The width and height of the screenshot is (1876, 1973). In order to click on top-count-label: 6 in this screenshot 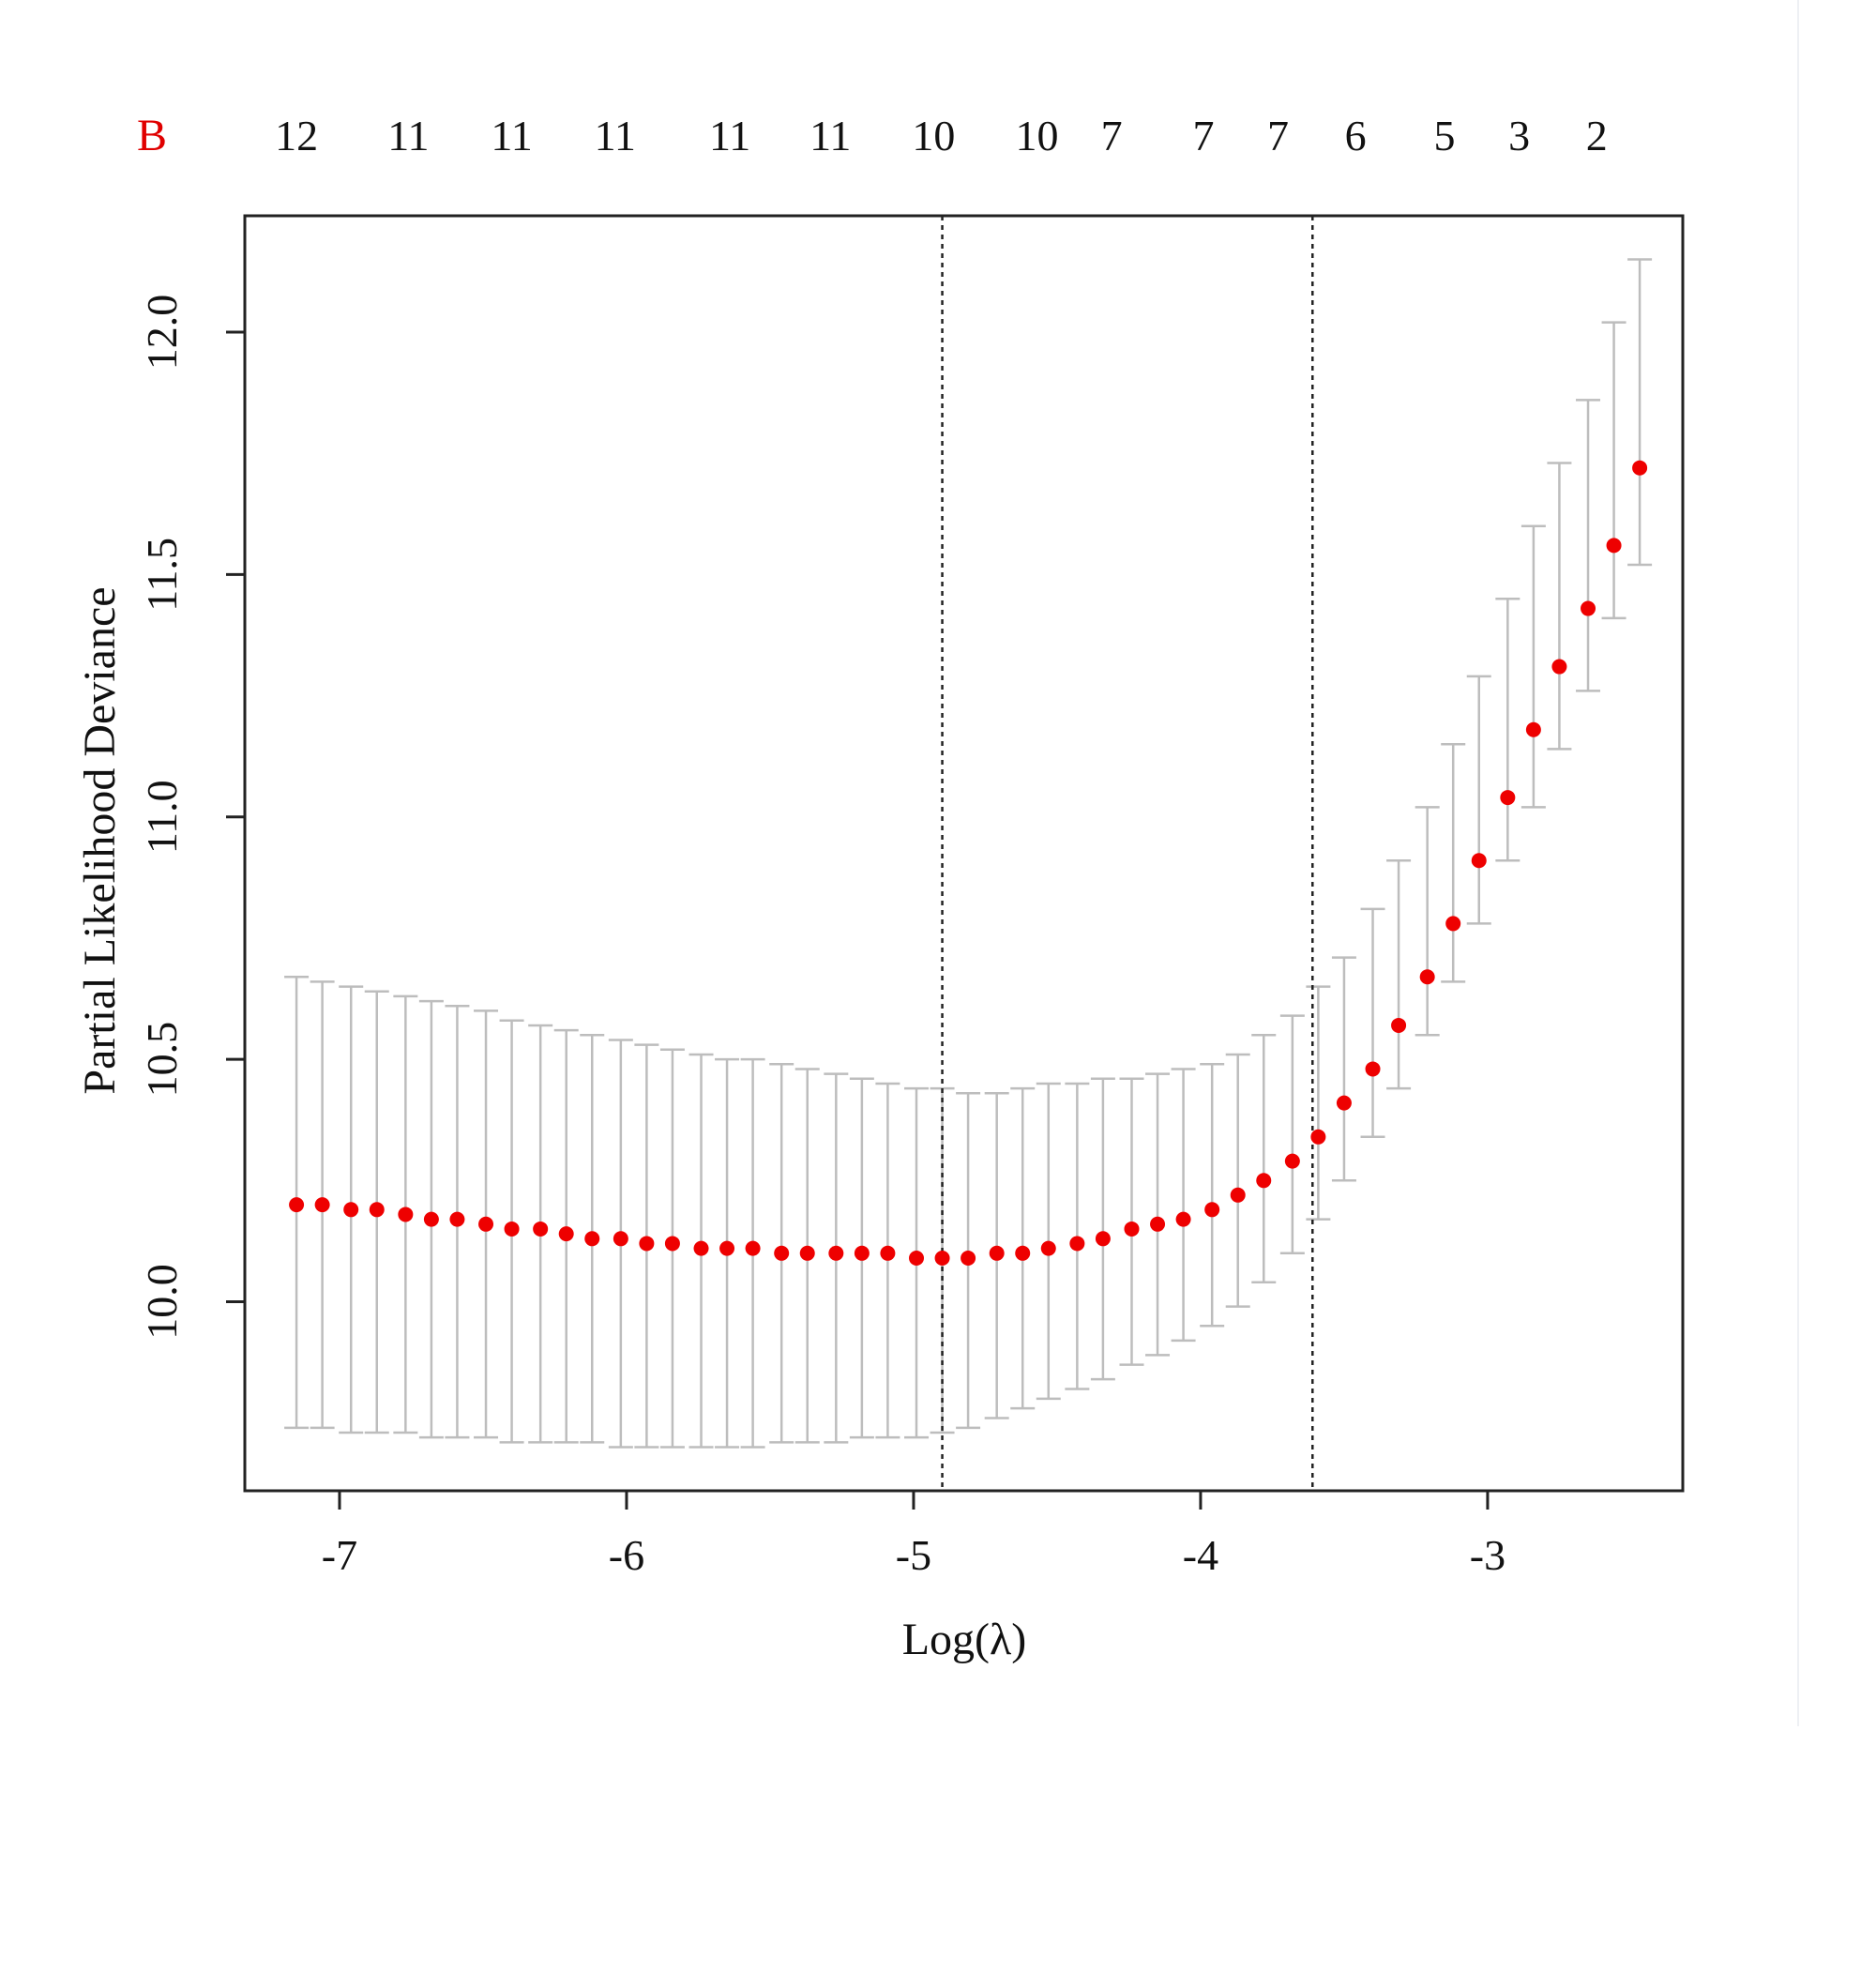, I will do `click(1356, 135)`.